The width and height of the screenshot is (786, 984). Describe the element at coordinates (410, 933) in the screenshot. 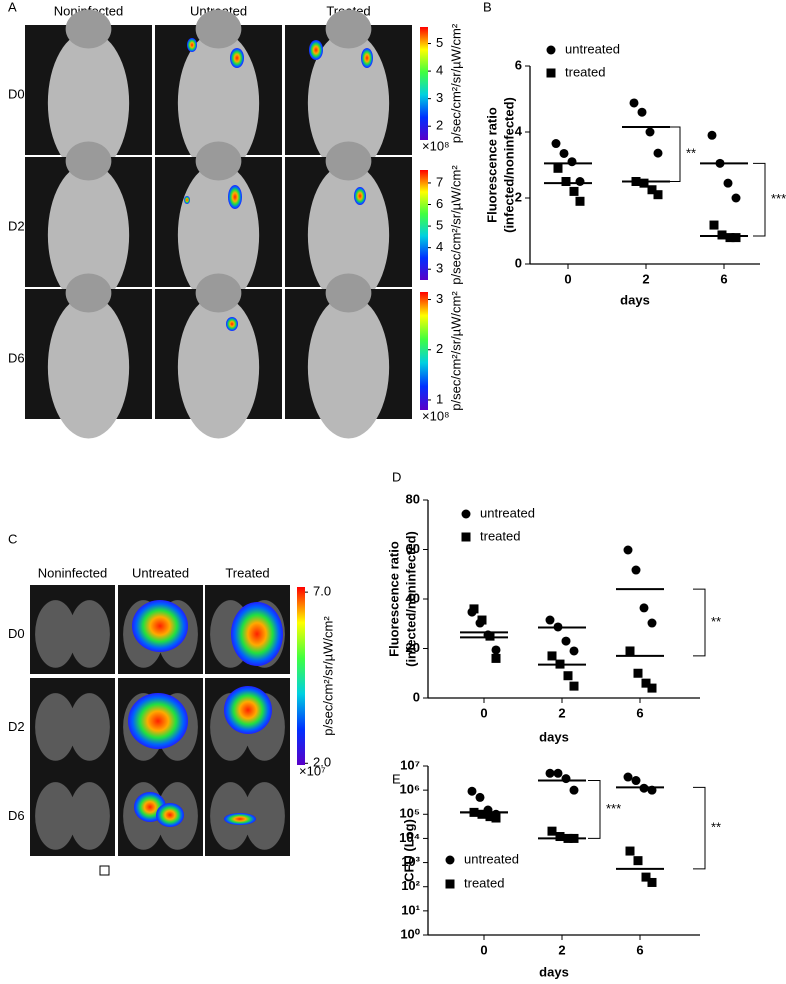

I see `y-tick-label: 10⁰` at that location.